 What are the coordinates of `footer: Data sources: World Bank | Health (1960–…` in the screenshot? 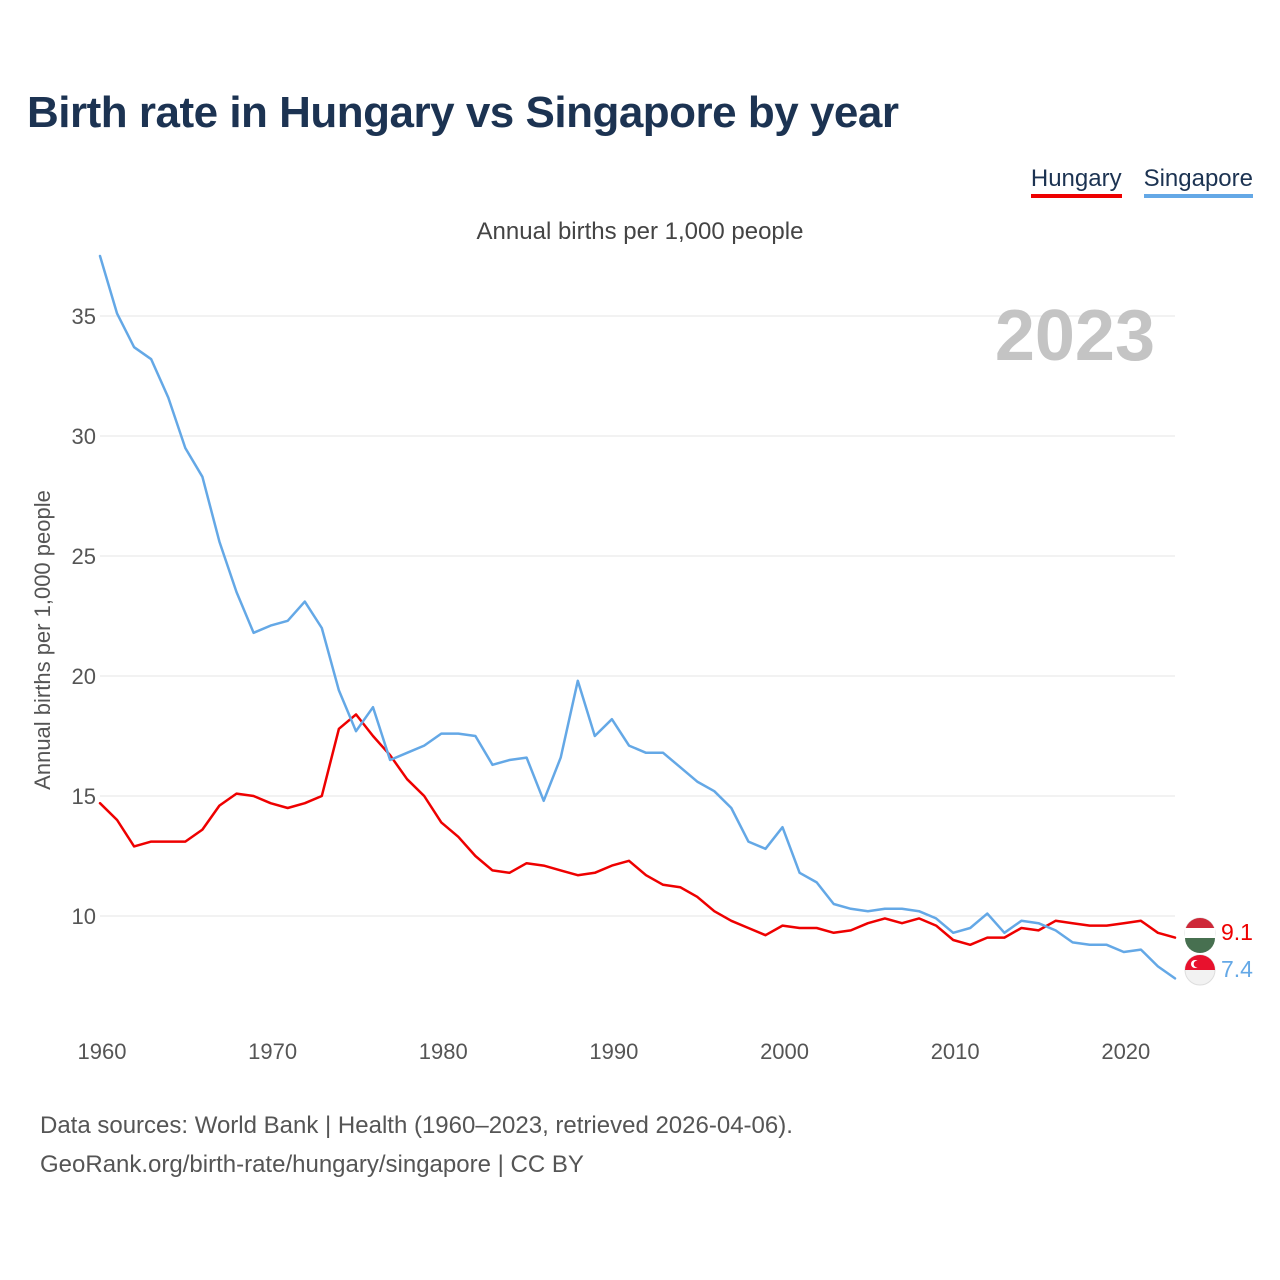 It's located at (416, 1145).